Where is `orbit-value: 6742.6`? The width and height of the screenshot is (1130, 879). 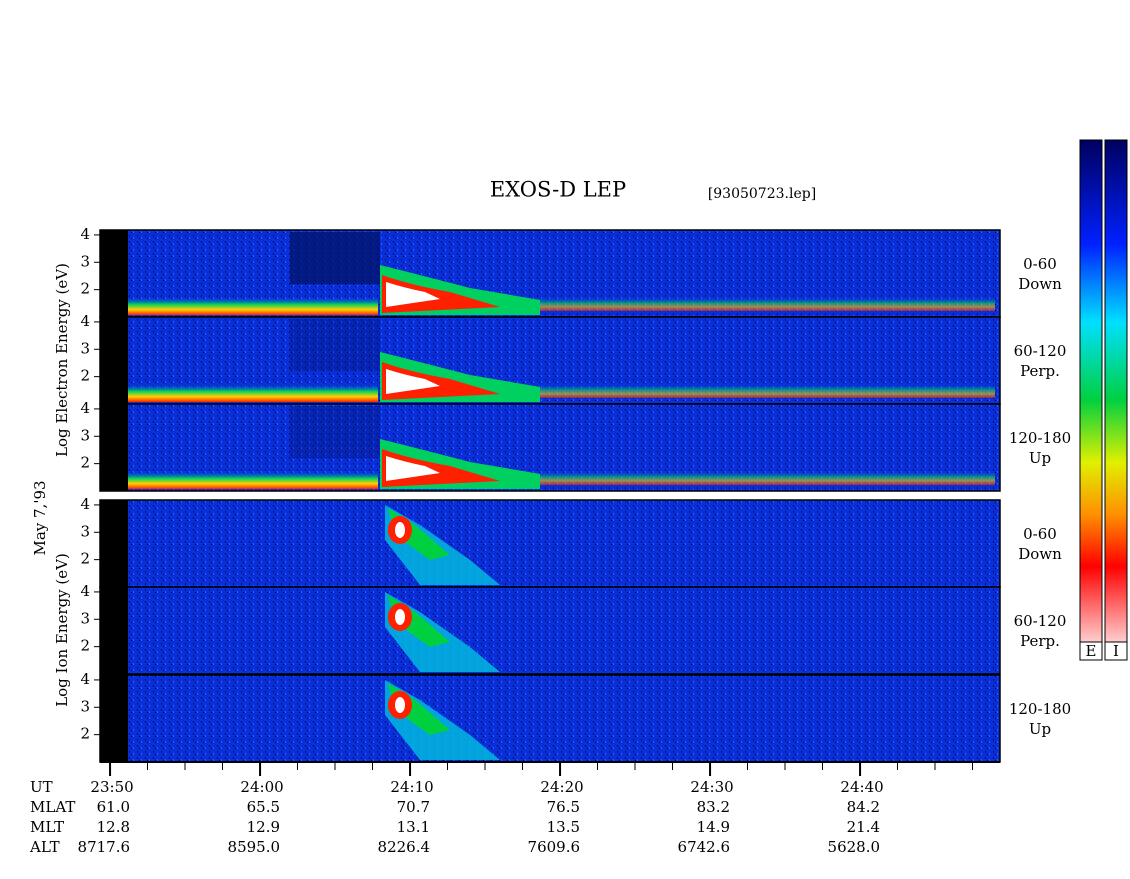 orbit-value: 6742.6 is located at coordinates (704, 847).